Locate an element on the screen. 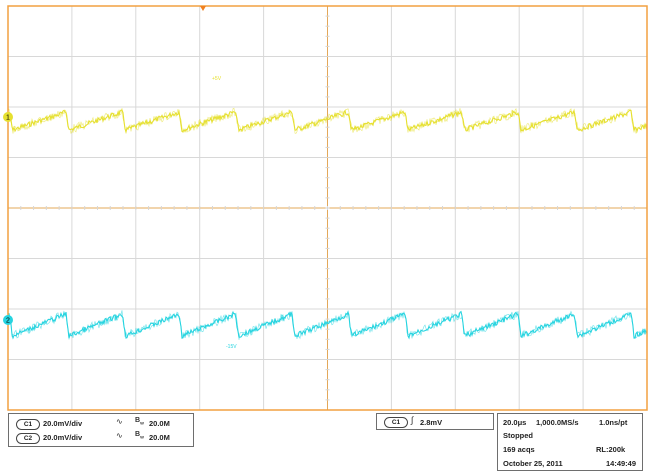  channel-2-marker-text: 2 is located at coordinates (8, 321).